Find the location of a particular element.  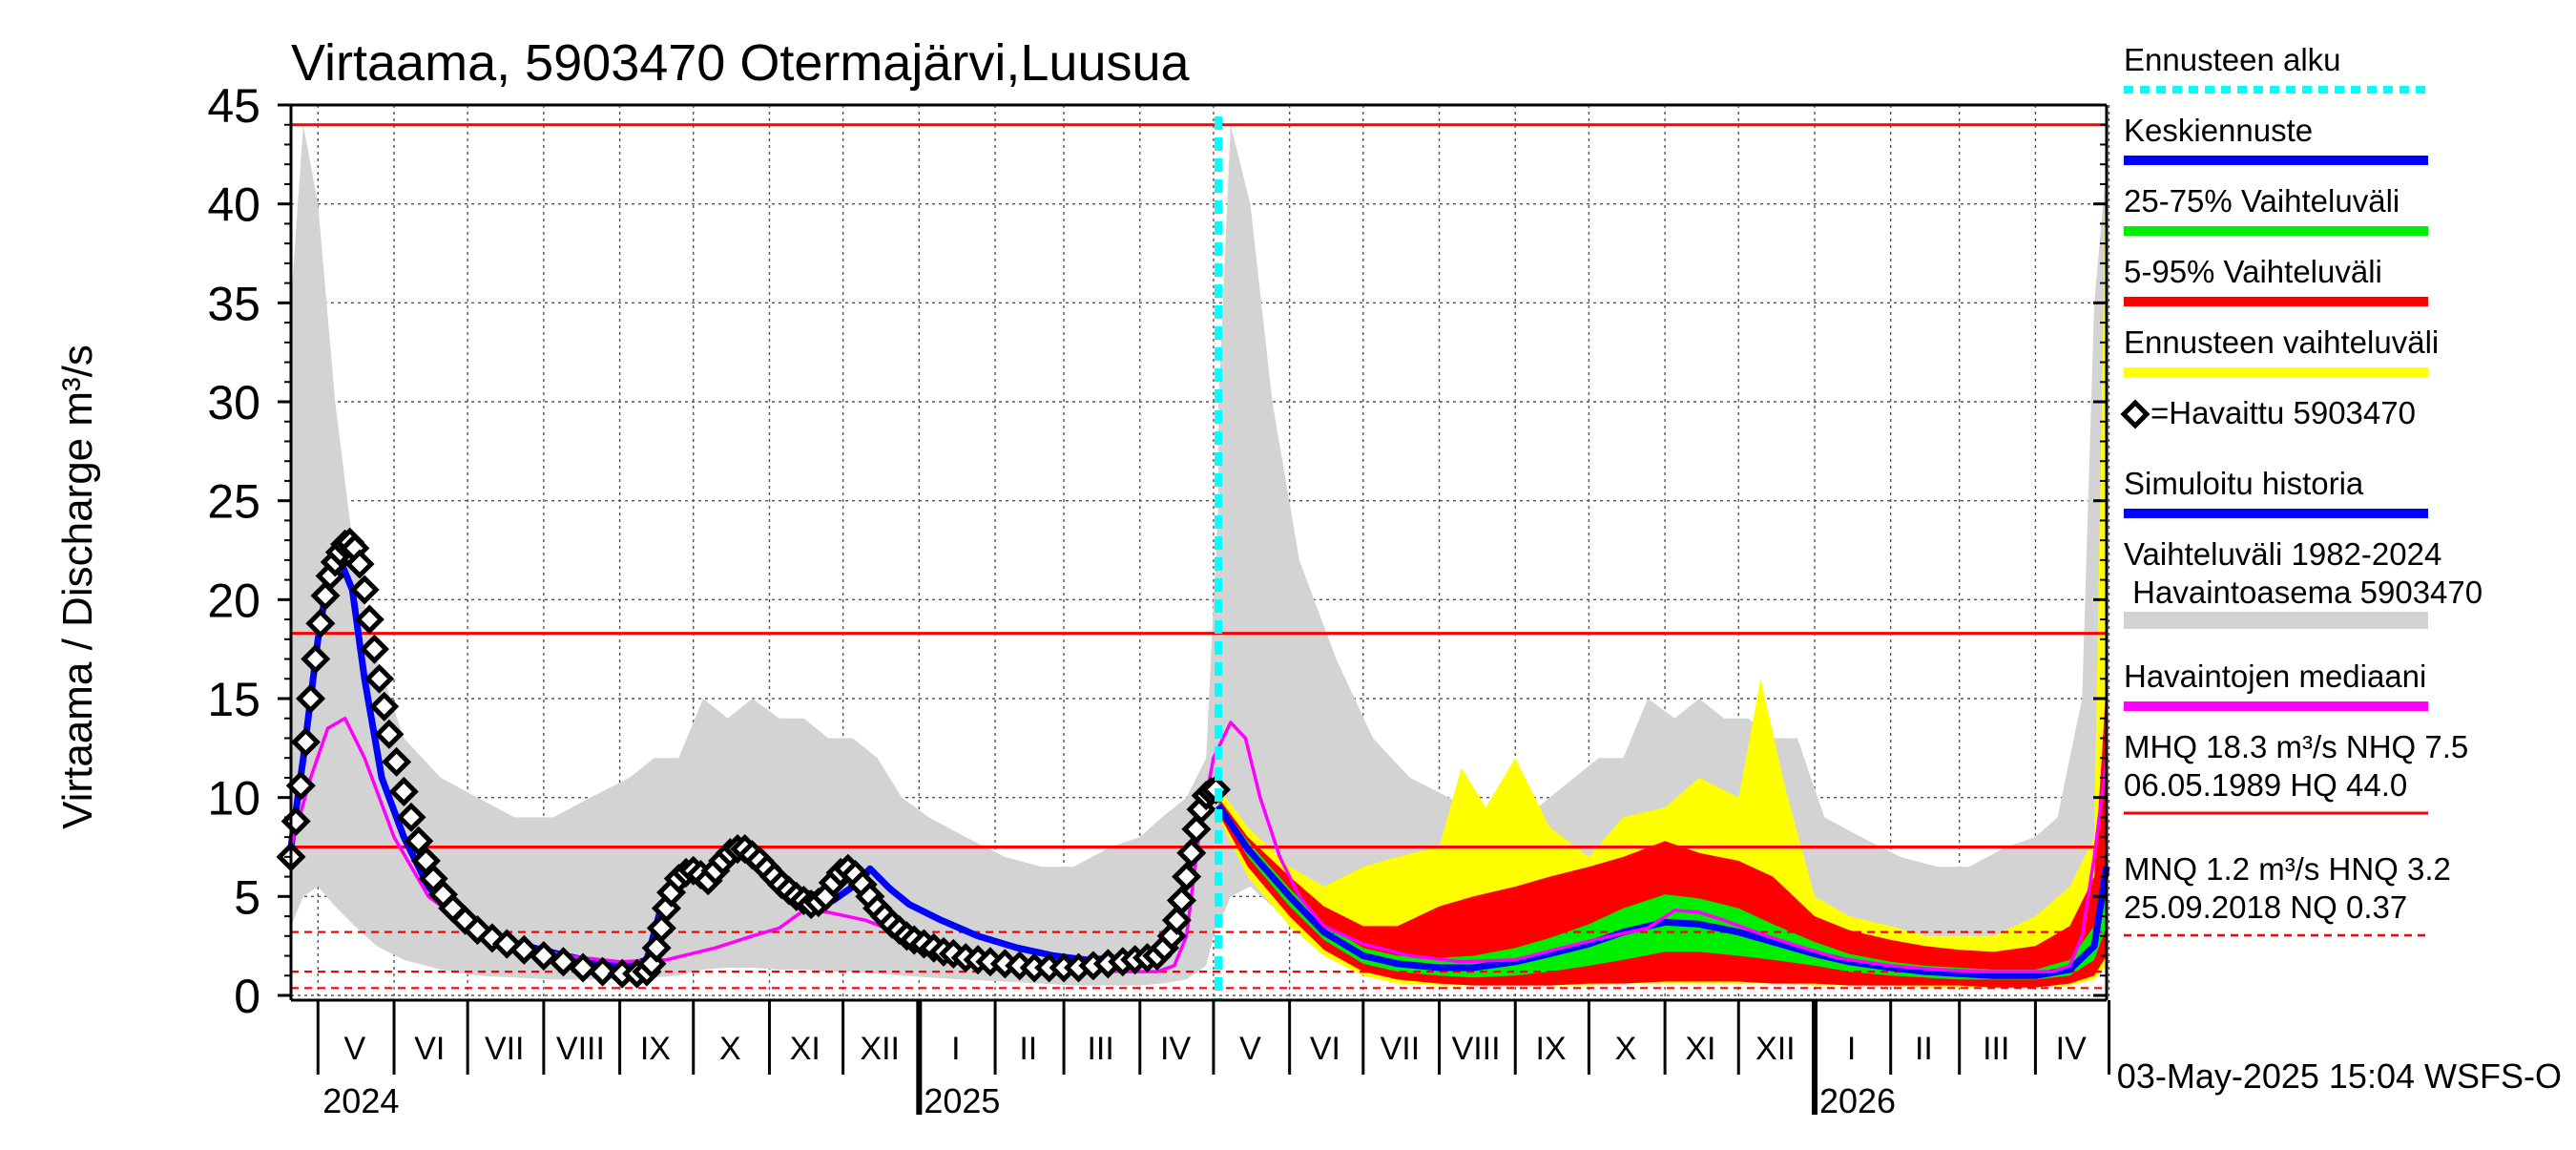

y-tick-label: 35 is located at coordinates (233, 303).